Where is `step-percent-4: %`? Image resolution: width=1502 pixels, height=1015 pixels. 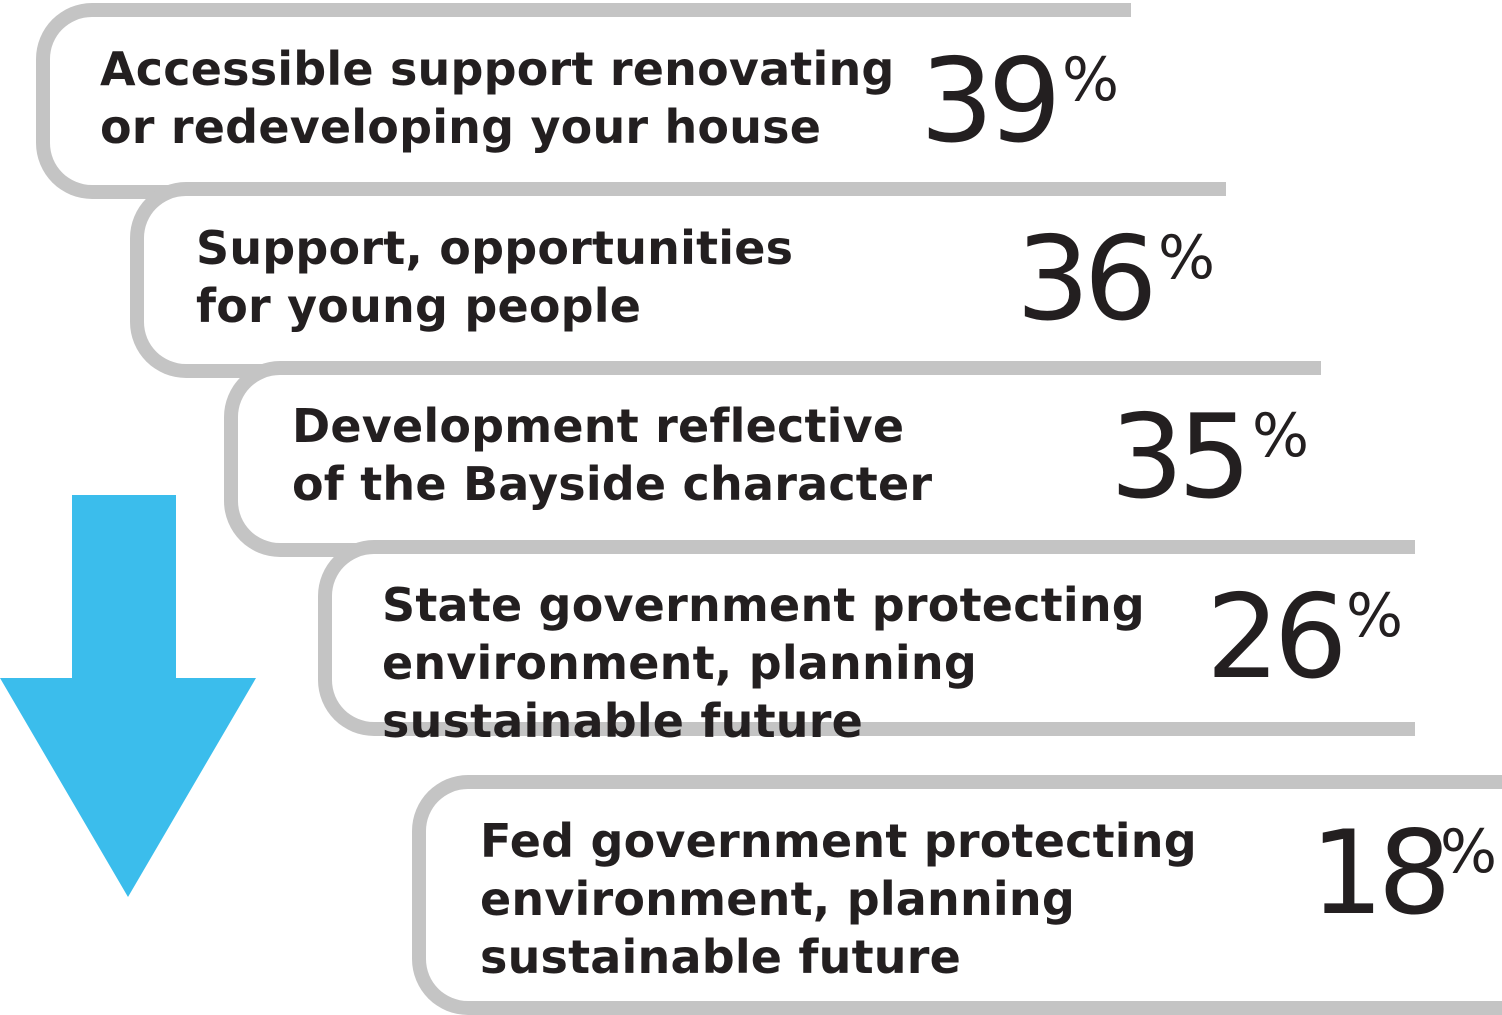 step-percent-4: % is located at coordinates (1375, 616).